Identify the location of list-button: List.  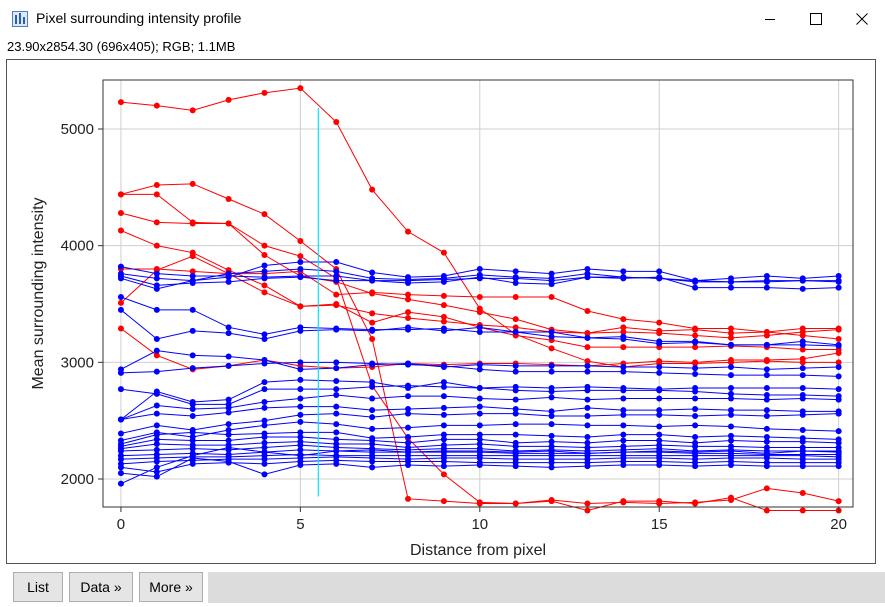
(38, 587).